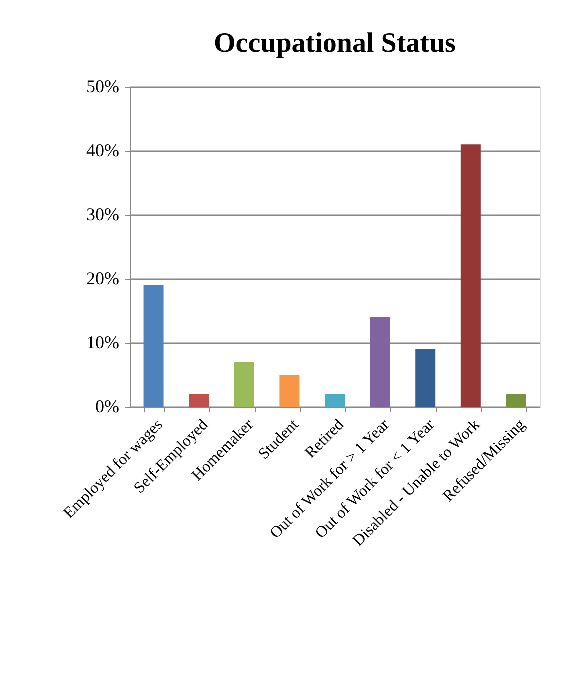 The width and height of the screenshot is (584, 675). Describe the element at coordinates (103, 86) in the screenshot. I see `y-tick-label: 50%` at that location.